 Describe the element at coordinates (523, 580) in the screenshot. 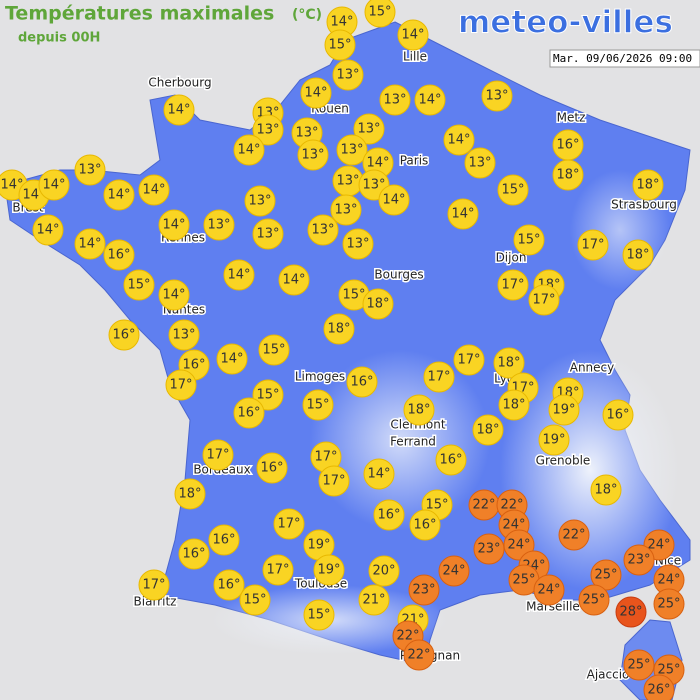

I see `temp-value: 25°` at that location.